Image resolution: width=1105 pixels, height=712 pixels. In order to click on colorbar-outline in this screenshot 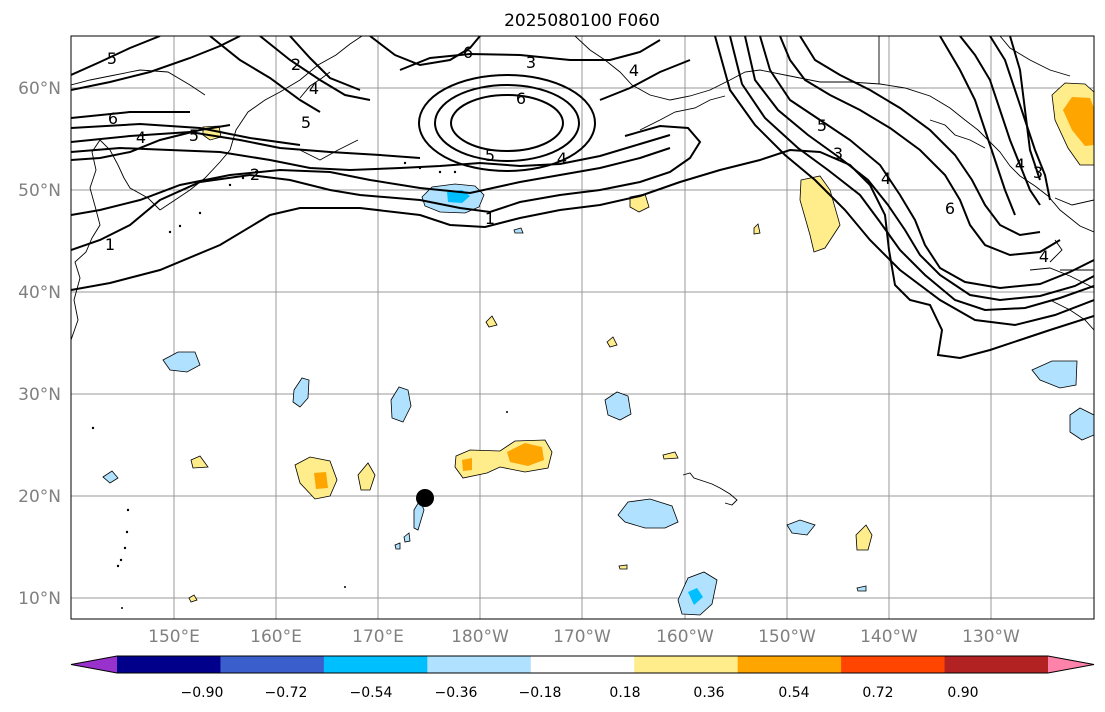, I will do `click(582, 664)`.